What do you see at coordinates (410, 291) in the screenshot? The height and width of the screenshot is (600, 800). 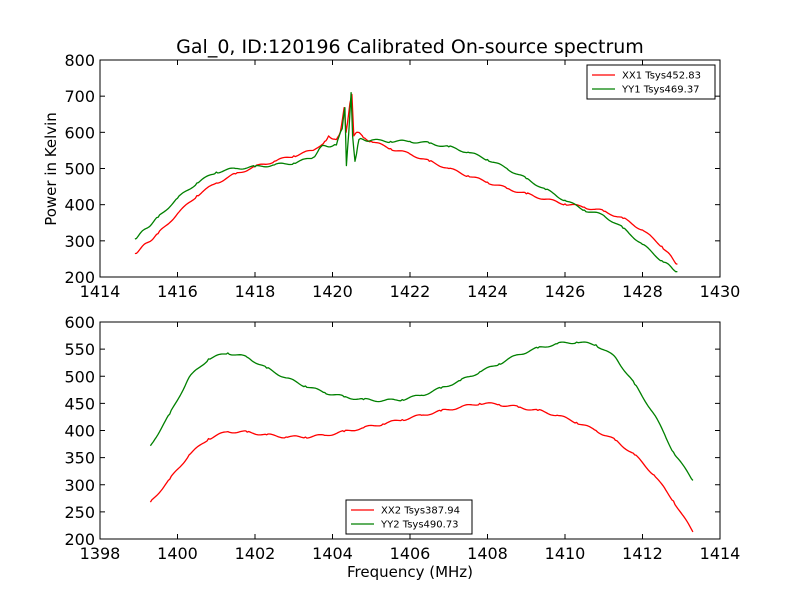 I see `x-tick-label: 1422` at bounding box center [410, 291].